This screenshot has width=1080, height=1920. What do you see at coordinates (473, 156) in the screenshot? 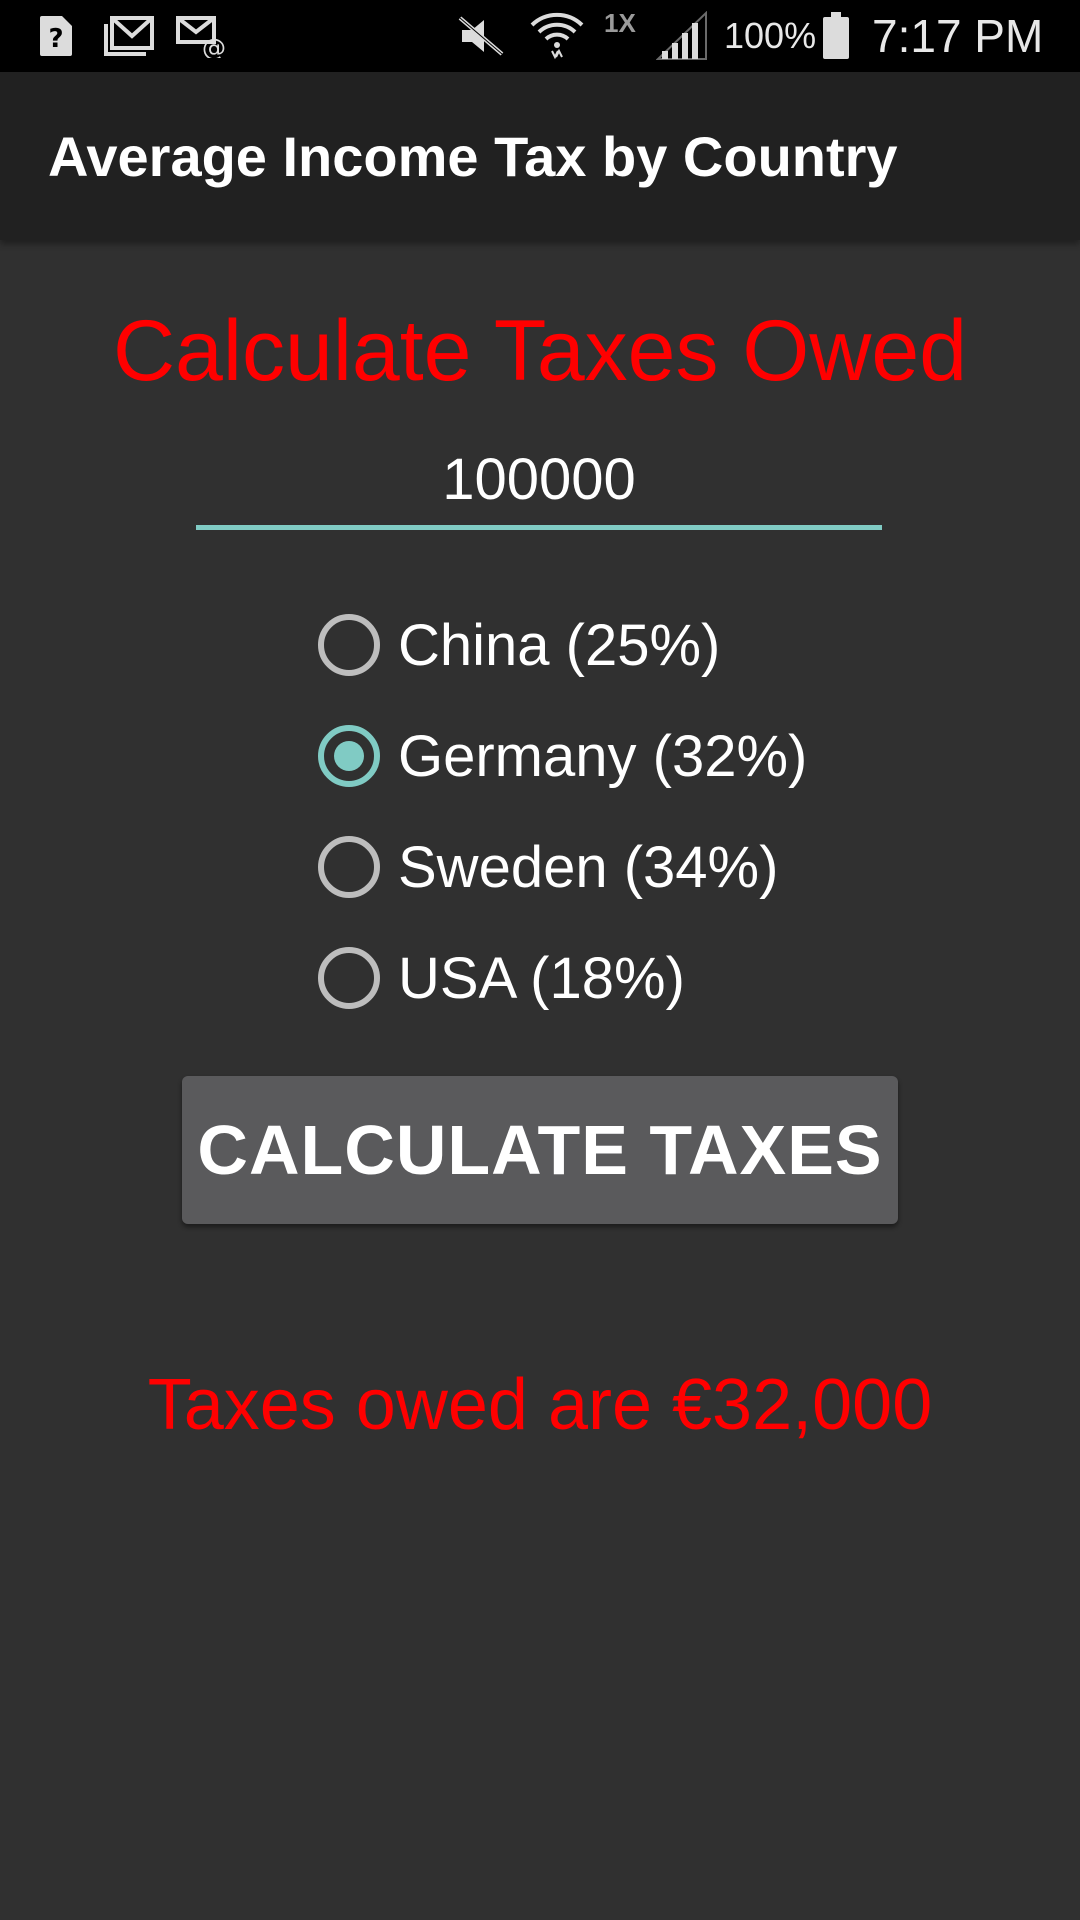
I see `app-title: Average Income Tax by Country` at bounding box center [473, 156].